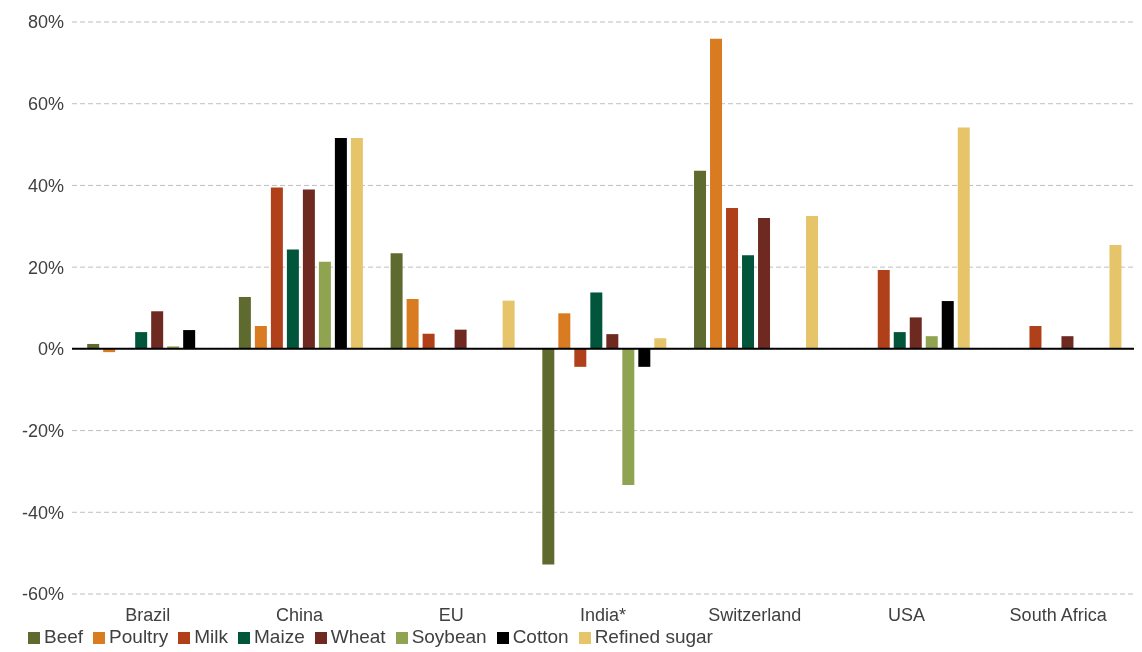  What do you see at coordinates (358, 636) in the screenshot?
I see `legend-label: Wheat` at bounding box center [358, 636].